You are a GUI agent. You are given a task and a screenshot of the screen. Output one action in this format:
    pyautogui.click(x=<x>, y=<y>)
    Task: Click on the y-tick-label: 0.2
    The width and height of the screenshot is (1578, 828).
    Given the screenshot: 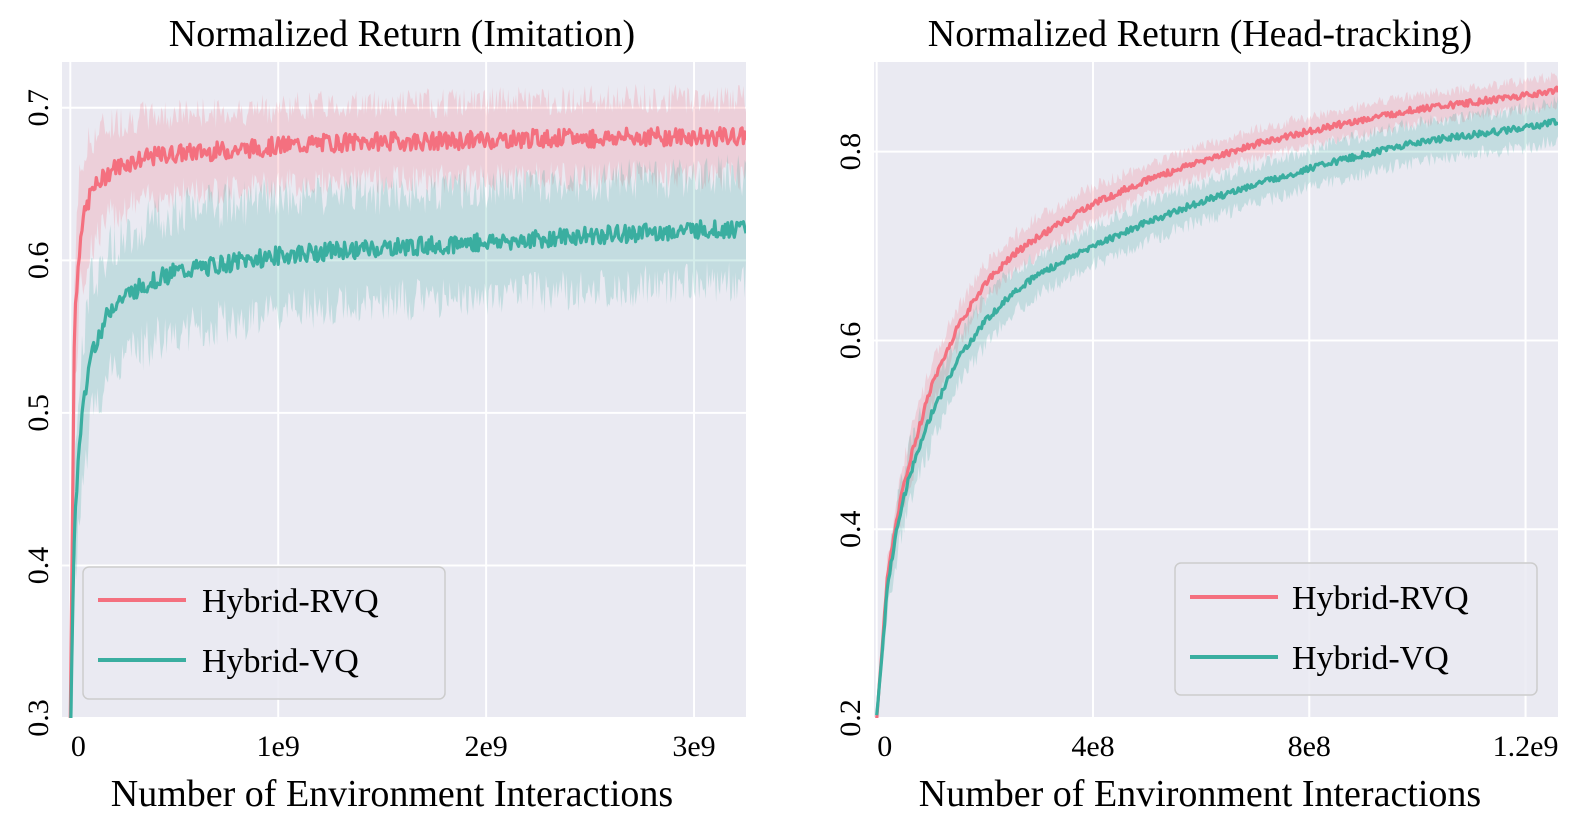 What is the action you would take?
    pyautogui.click(x=850, y=718)
    